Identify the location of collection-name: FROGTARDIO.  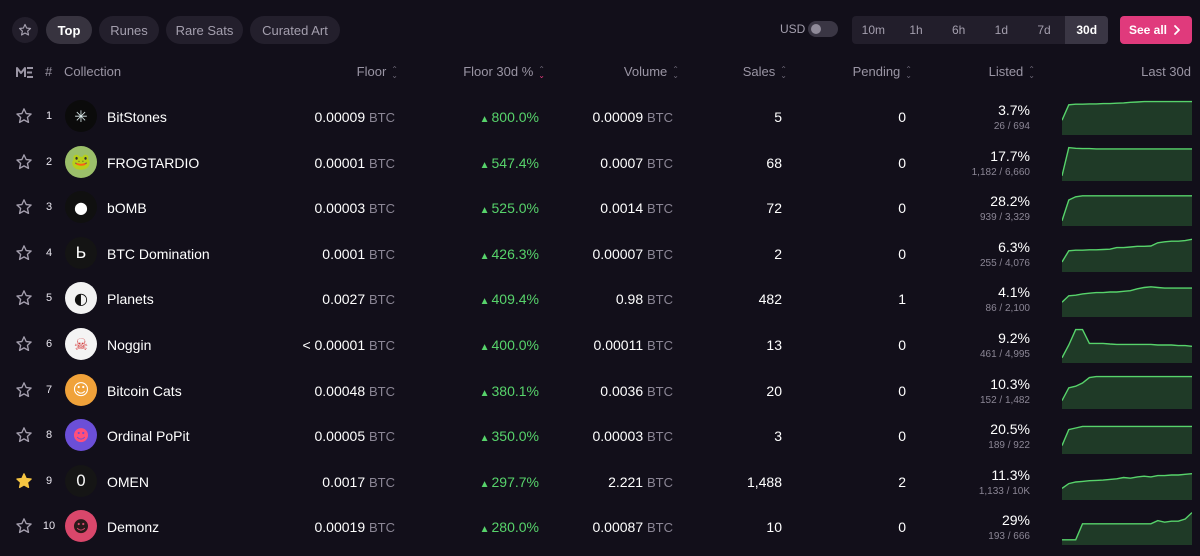
(153, 162).